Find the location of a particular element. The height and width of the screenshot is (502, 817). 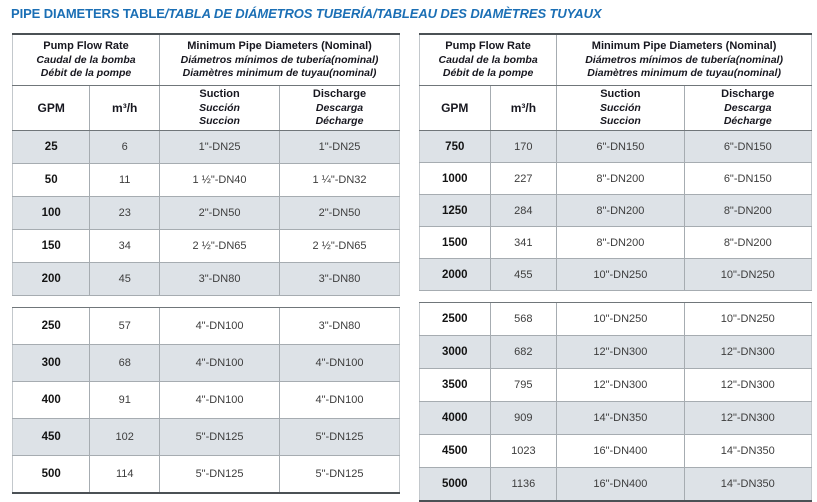

m3h-column-header: m³/h is located at coordinates (523, 108).